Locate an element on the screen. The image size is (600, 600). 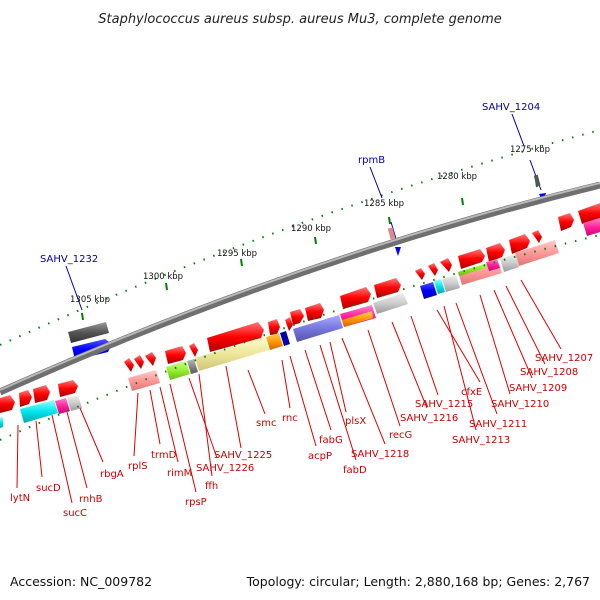
gene-label: SAHV_1218 is located at coordinates (380, 454).